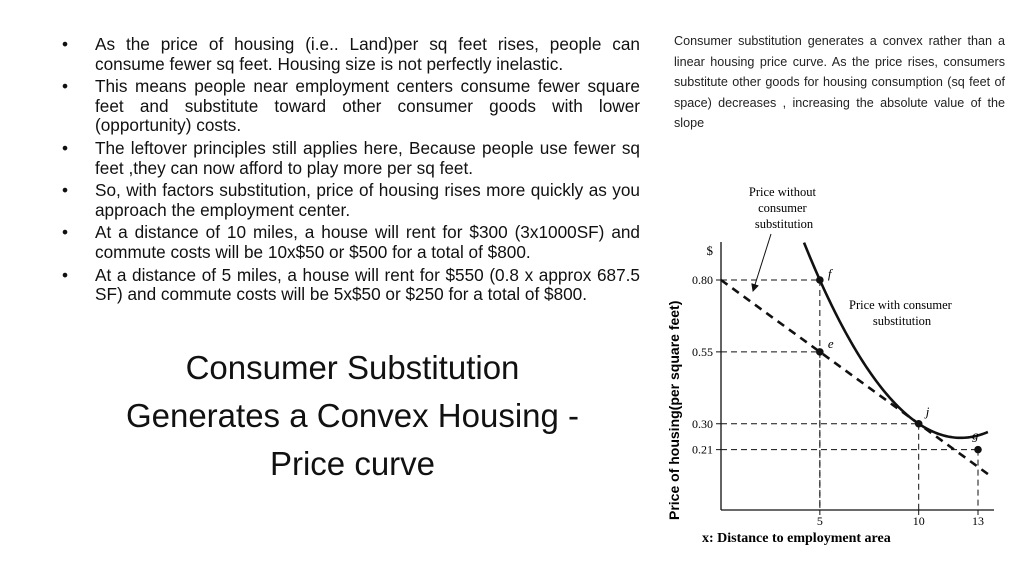  I want to click on slide-title-line: Generates a Convex Housing -, so click(352, 415).